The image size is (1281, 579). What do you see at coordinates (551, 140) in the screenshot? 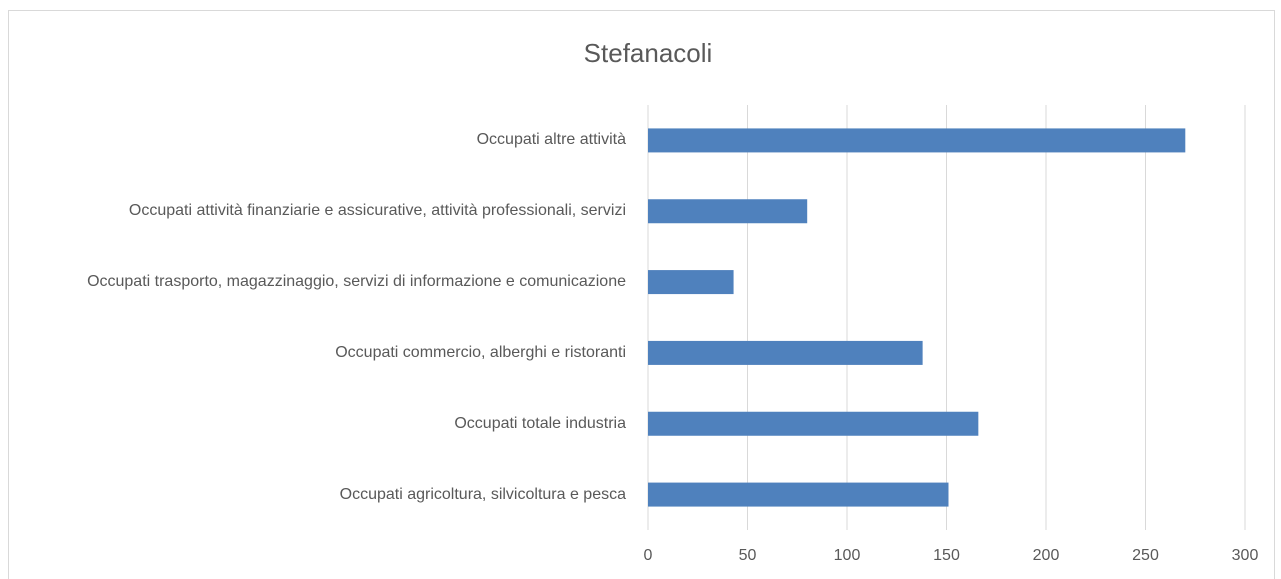
I see `y-tick-label: Occupati altre attività` at bounding box center [551, 140].